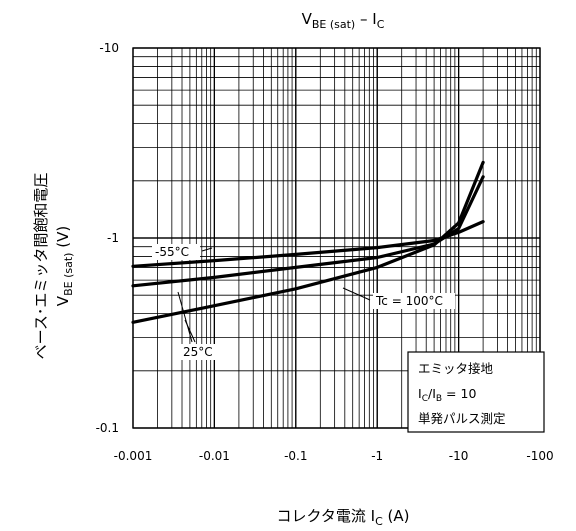  What do you see at coordinates (172, 252) in the screenshot?
I see `label-minus55-text: -55°C` at bounding box center [172, 252].